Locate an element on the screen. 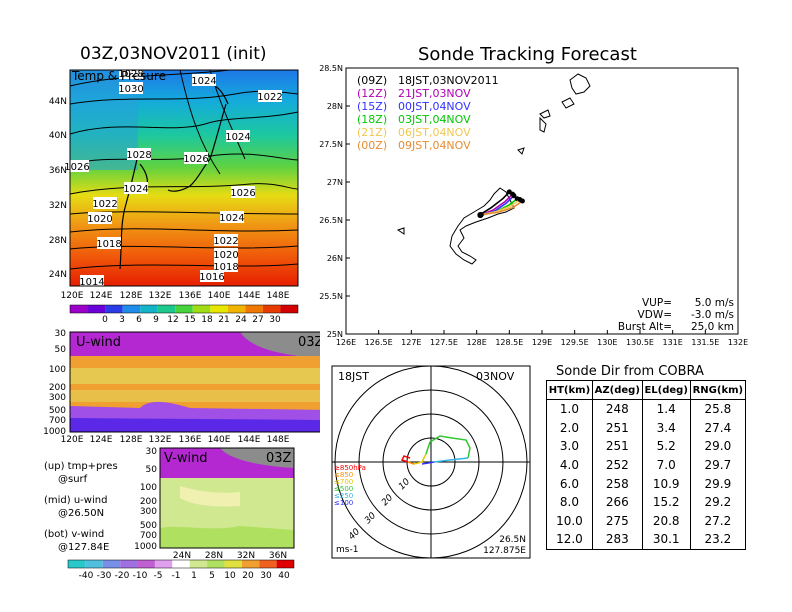 The width and height of the screenshot is (792, 612). map-title: 03Z,03NOV2011 (init) is located at coordinates (173, 54).